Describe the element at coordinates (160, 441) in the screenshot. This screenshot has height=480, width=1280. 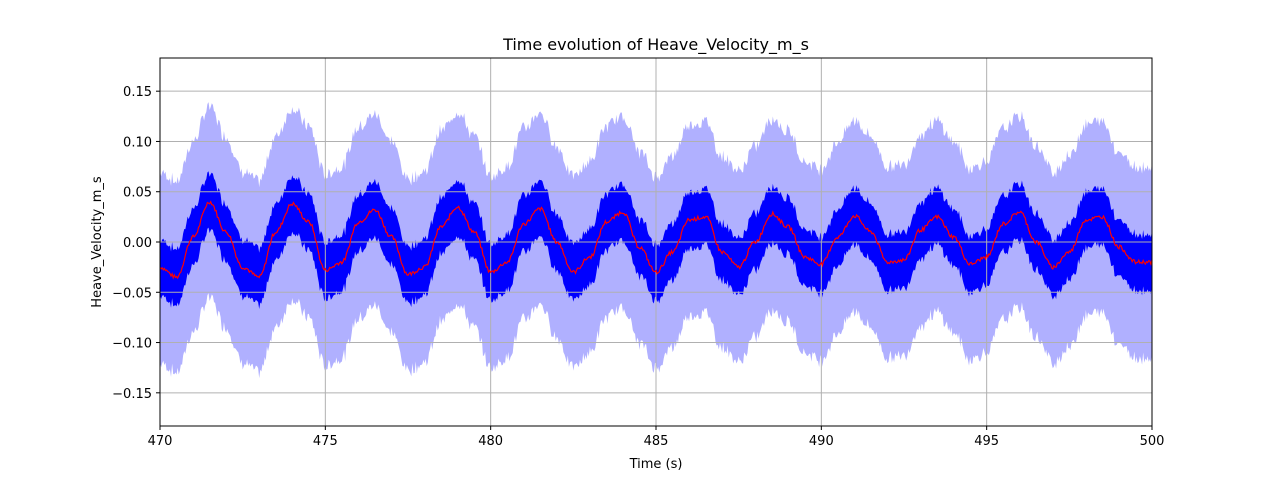
I see `x-tick-label: 470` at that location.